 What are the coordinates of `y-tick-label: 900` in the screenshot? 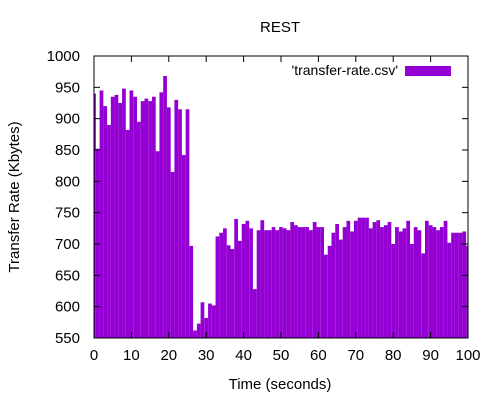 It's located at (67, 119).